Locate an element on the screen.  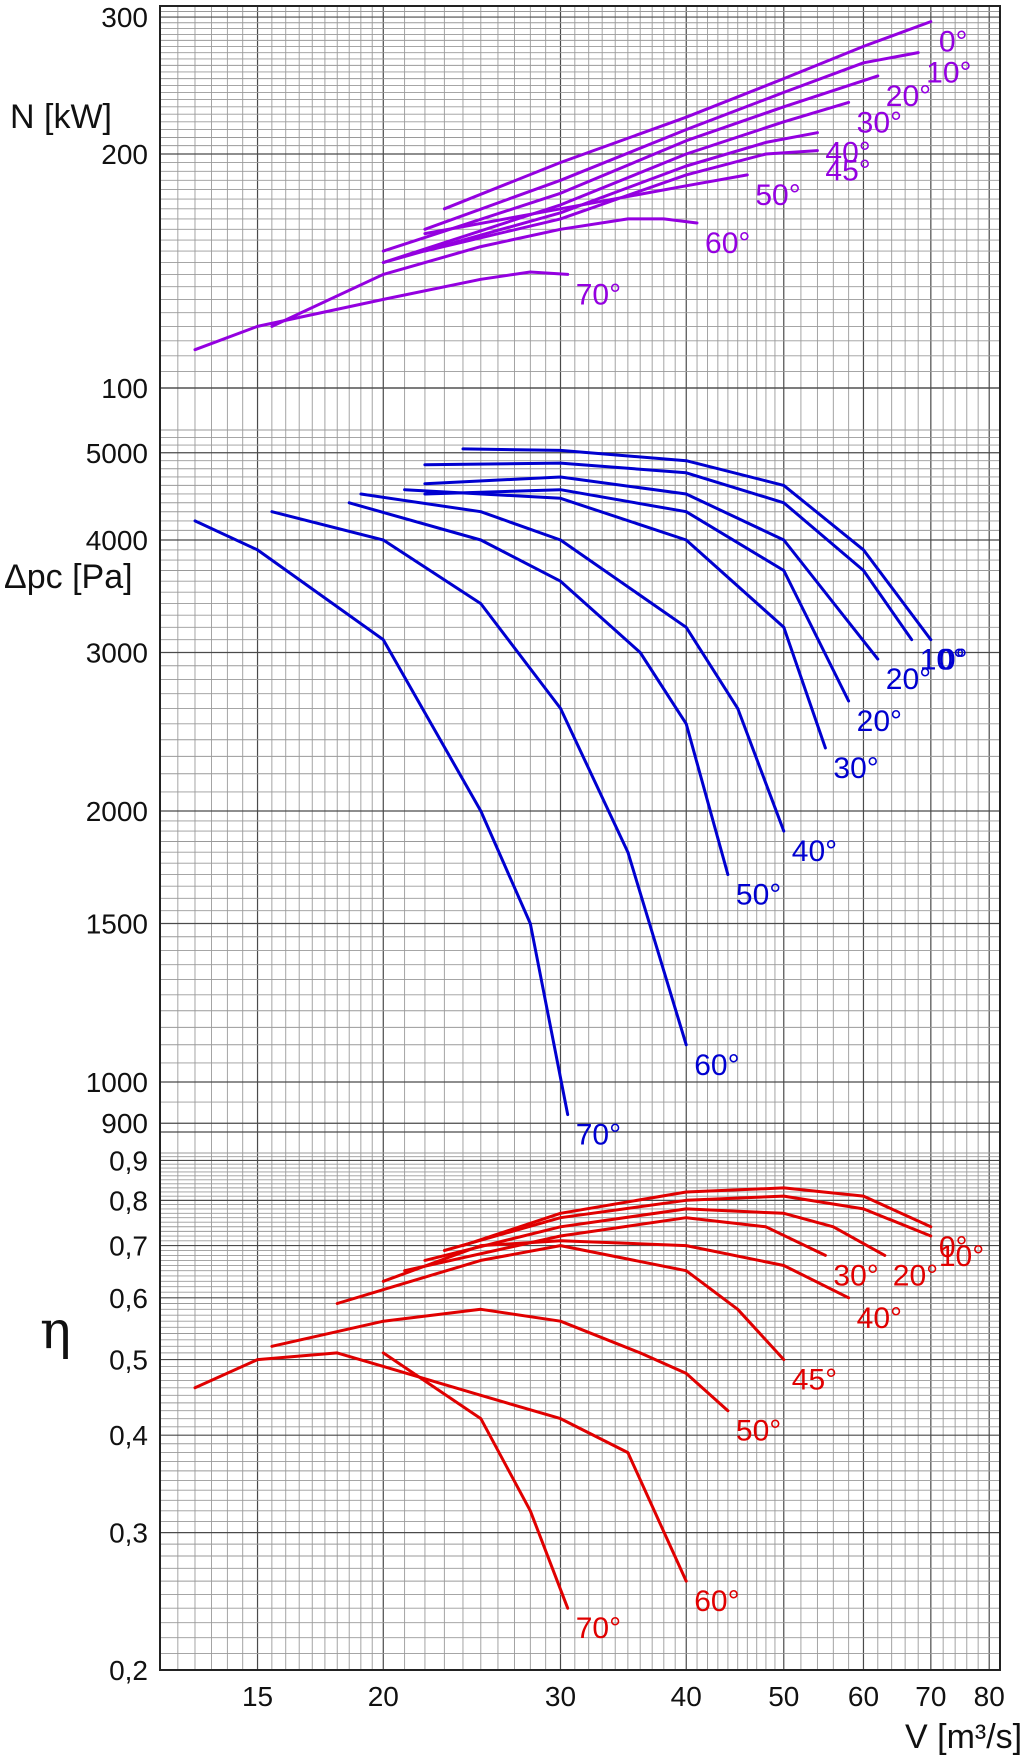
y-tick-label: 200 is located at coordinates (124, 154).